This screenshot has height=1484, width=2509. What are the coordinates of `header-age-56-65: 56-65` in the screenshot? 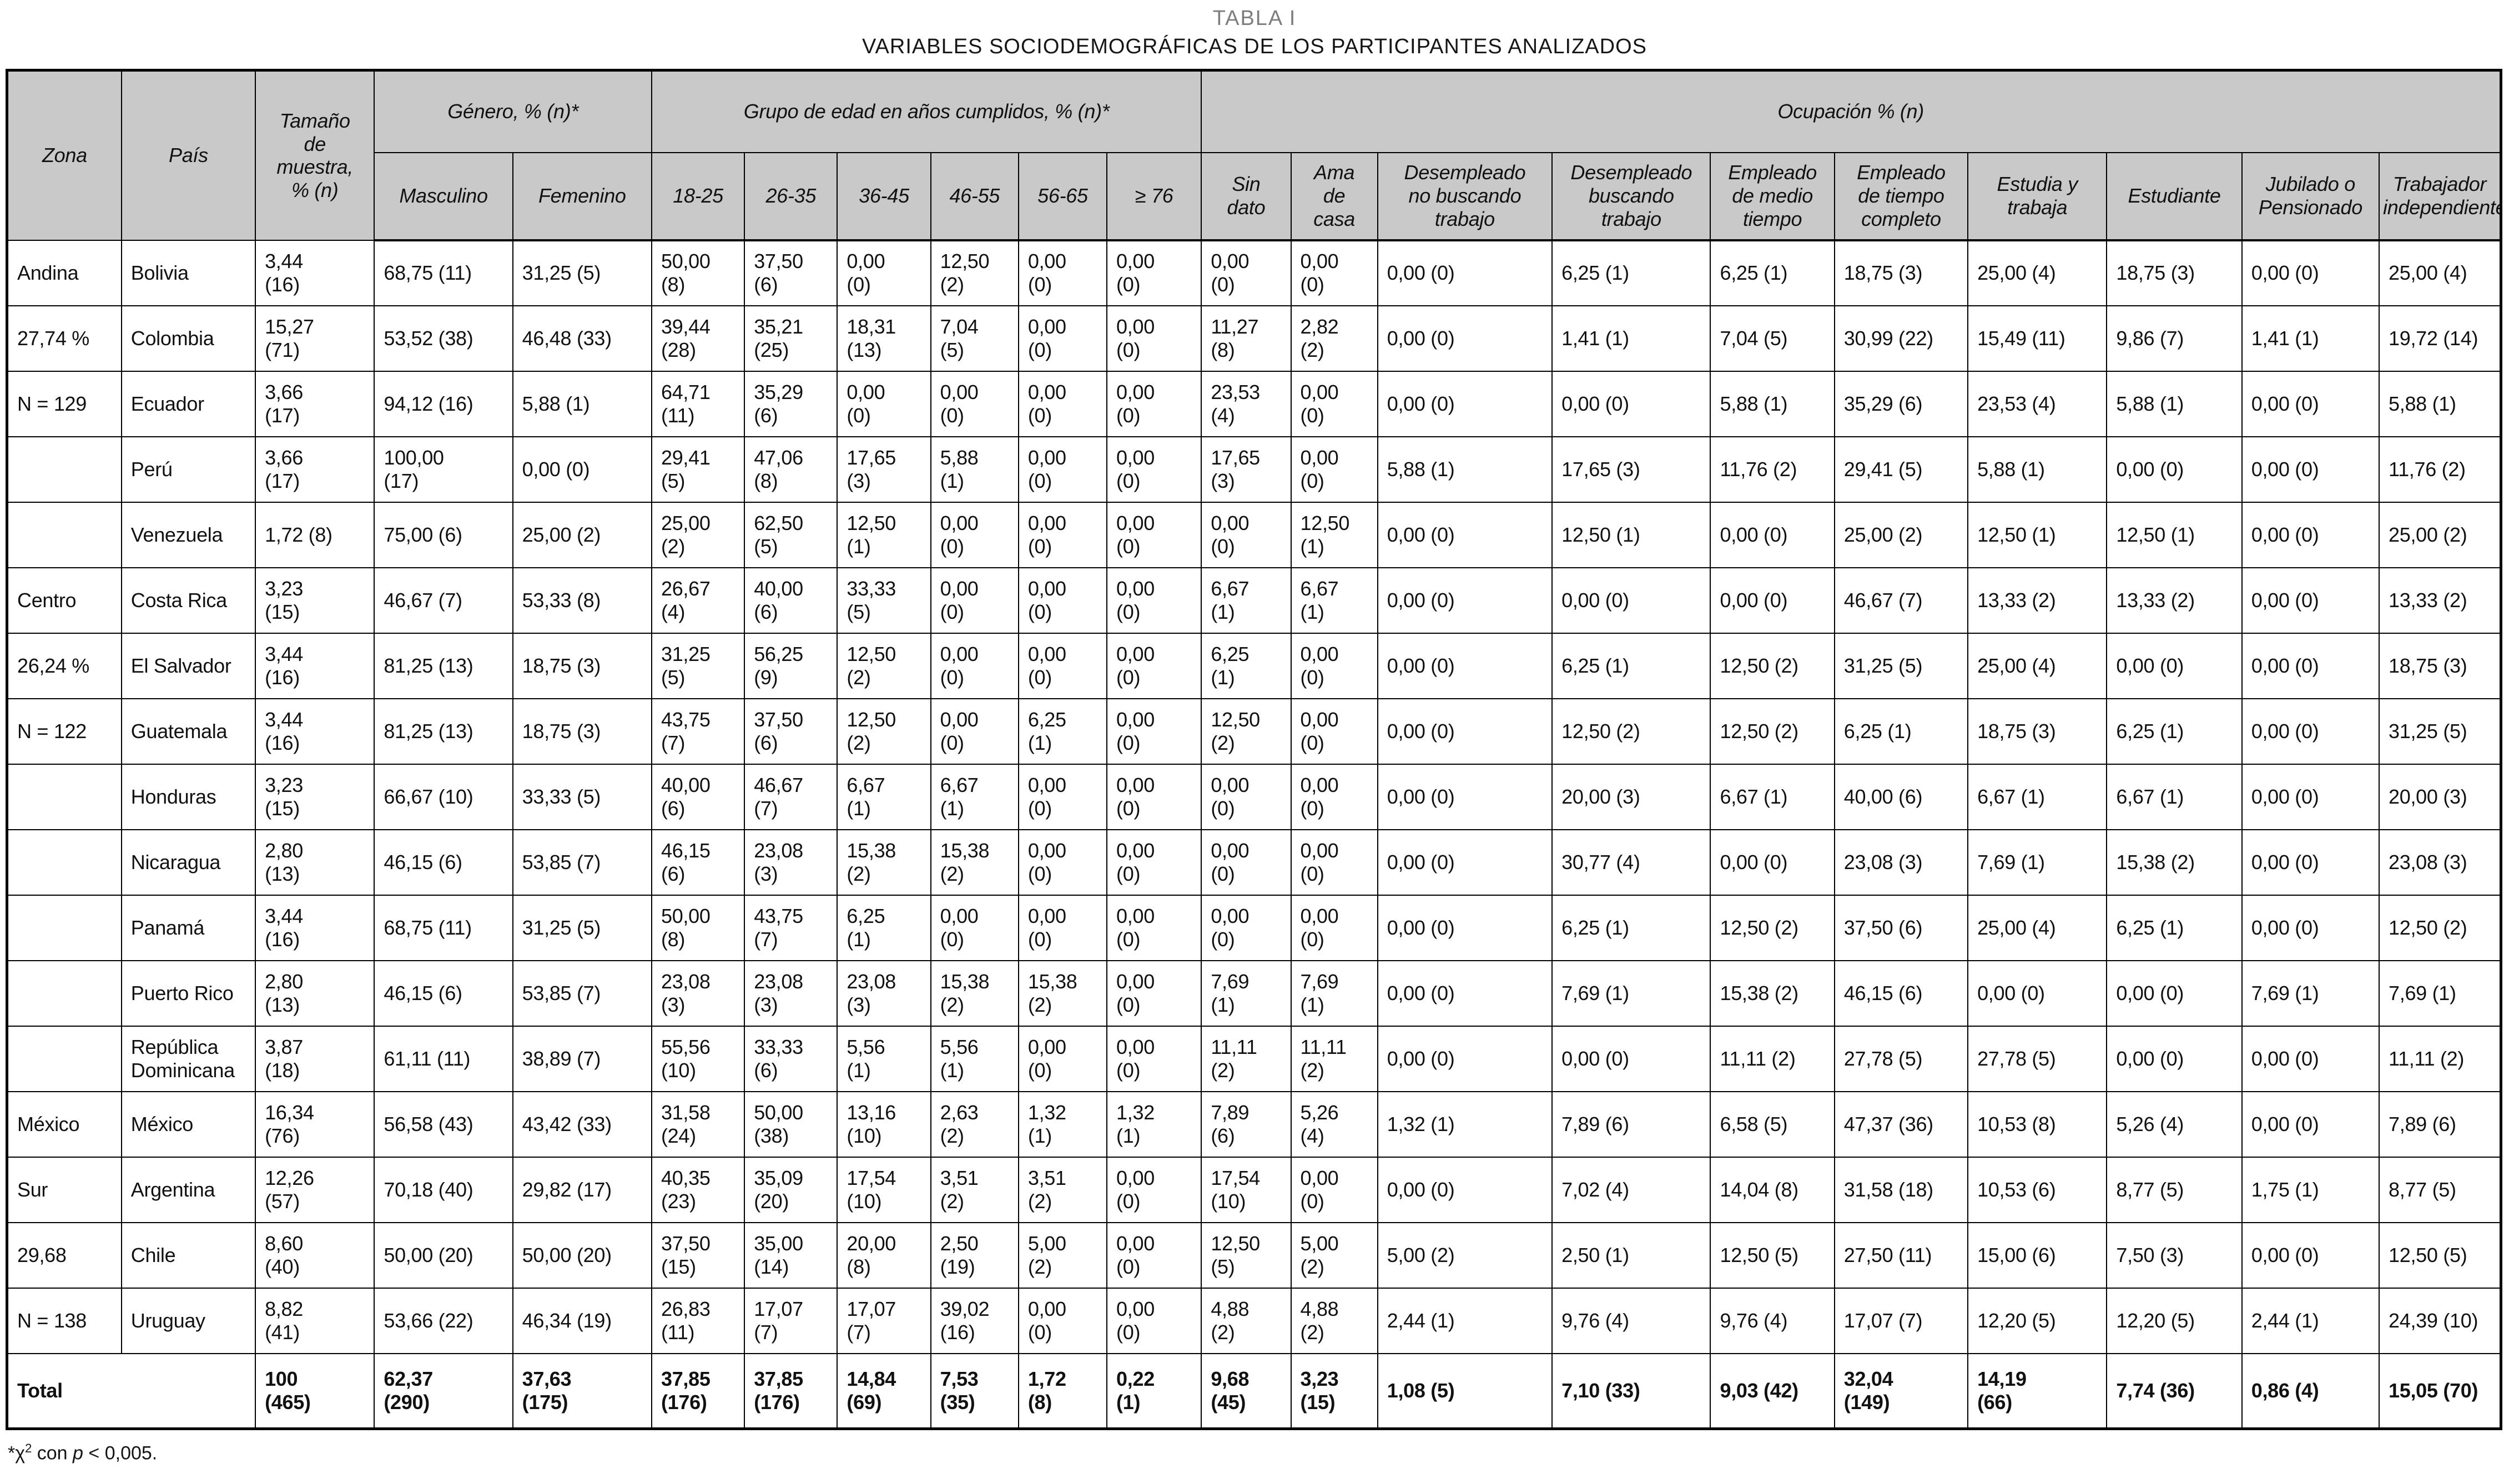 It's located at (1062, 196).